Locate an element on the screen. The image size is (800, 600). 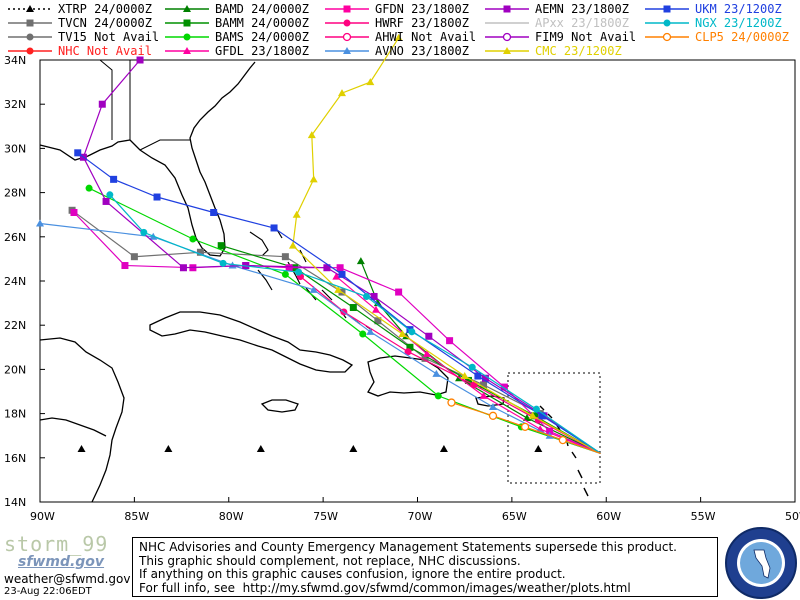
legend-swatch-clp5 is located at coordinates (667, 37).